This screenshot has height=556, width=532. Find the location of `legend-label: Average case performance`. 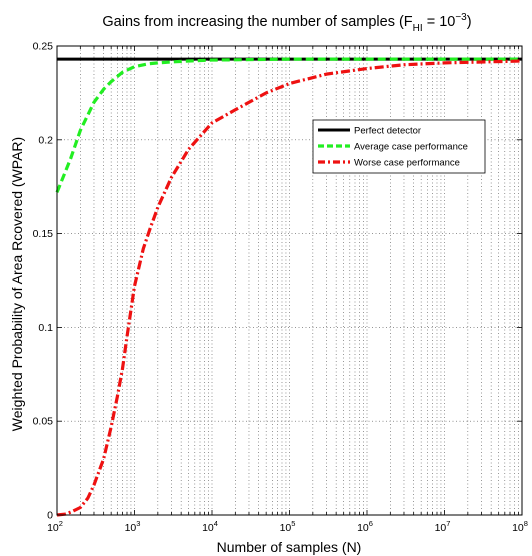

legend-label: Average case performance is located at coordinates (411, 147).